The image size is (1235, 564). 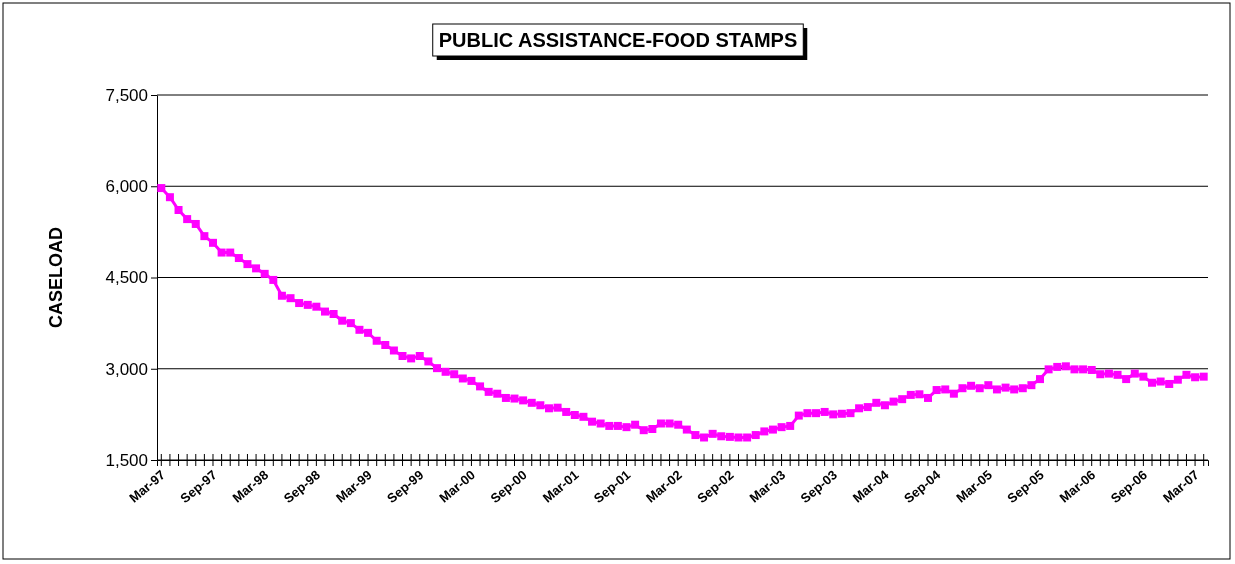 What do you see at coordinates (126, 278) in the screenshot?
I see `y-tick-label: 4,500` at bounding box center [126, 278].